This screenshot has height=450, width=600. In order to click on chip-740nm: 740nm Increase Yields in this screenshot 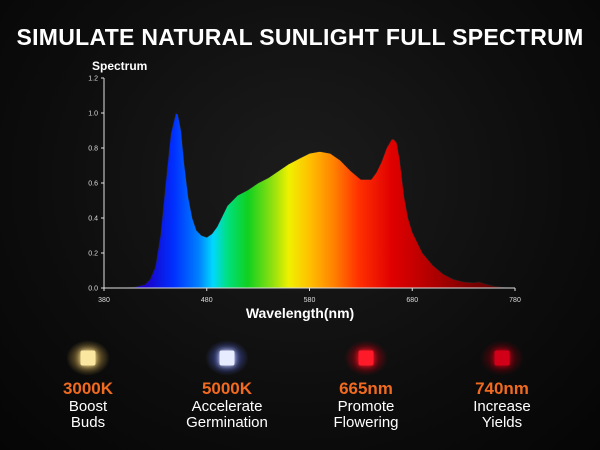, I will do `click(502, 385)`.